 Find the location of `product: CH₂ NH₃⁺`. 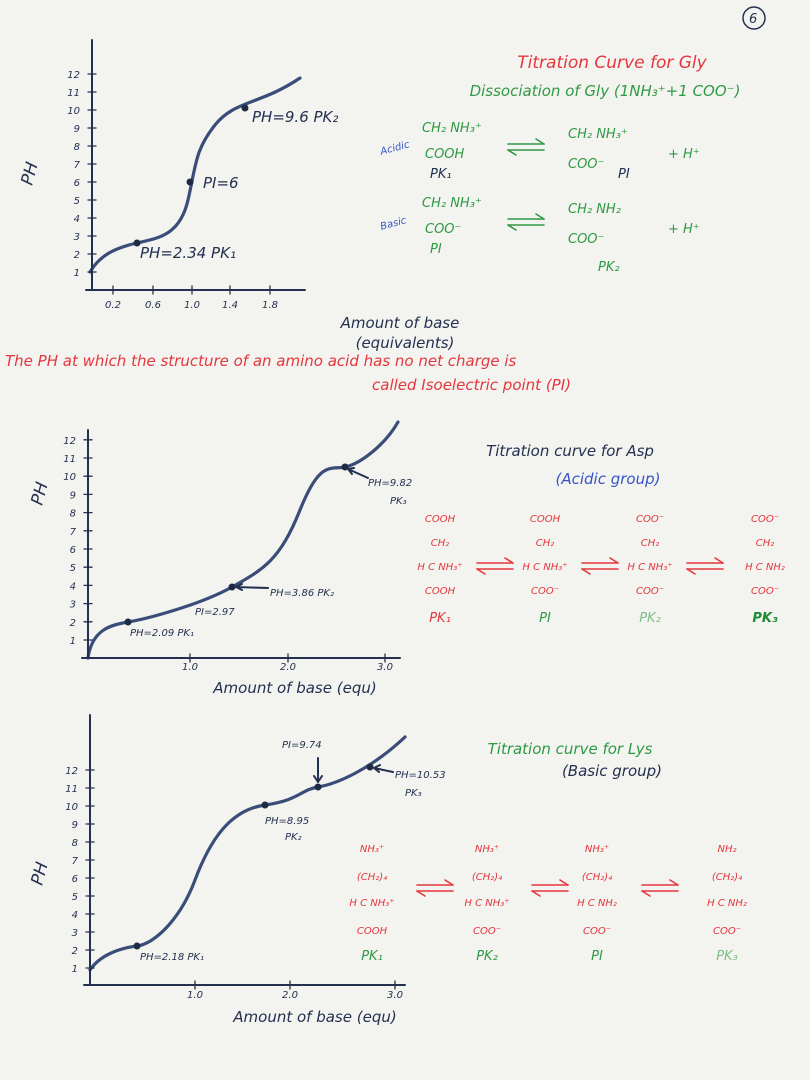

product: CH₂ NH₃⁺ is located at coordinates (598, 134).